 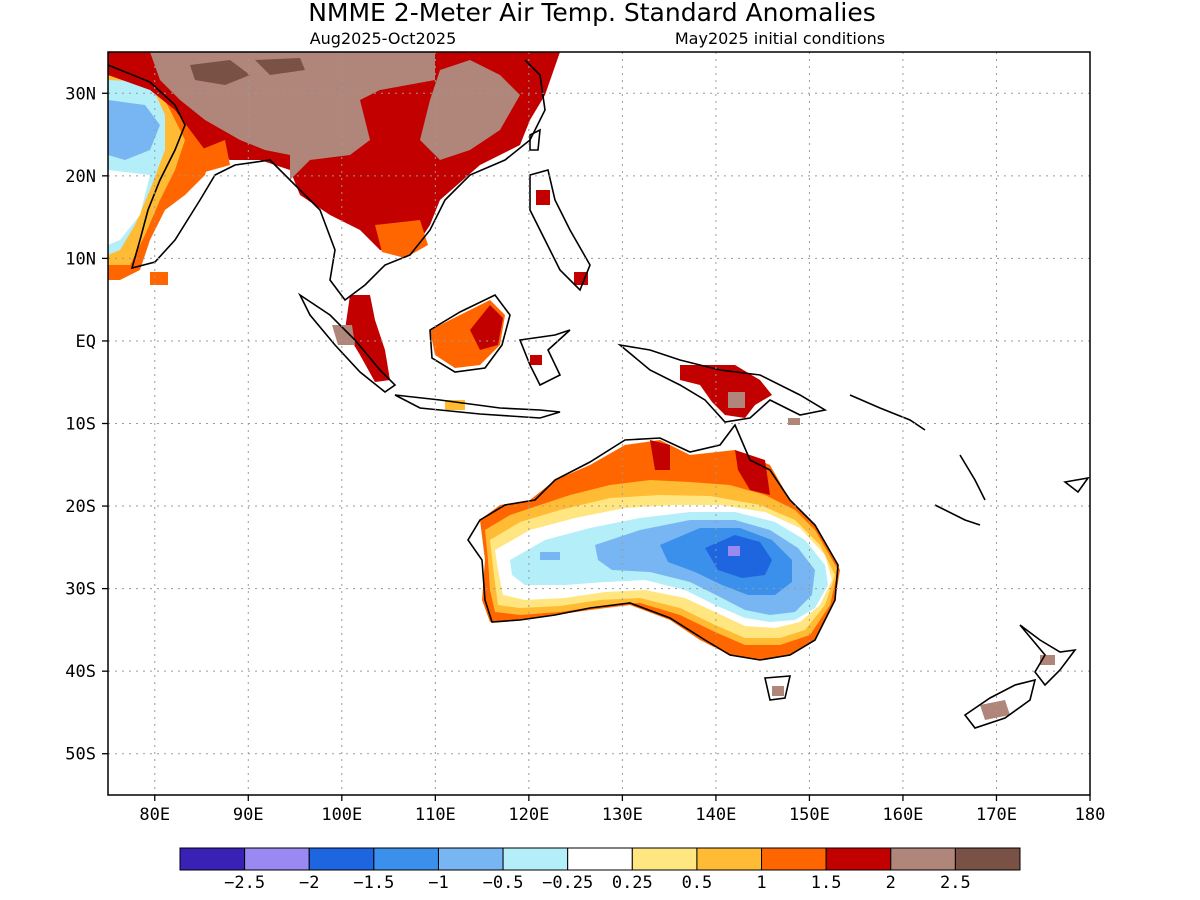 What do you see at coordinates (996, 815) in the screenshot?
I see `lon-tick-label: 170E` at bounding box center [996, 815].